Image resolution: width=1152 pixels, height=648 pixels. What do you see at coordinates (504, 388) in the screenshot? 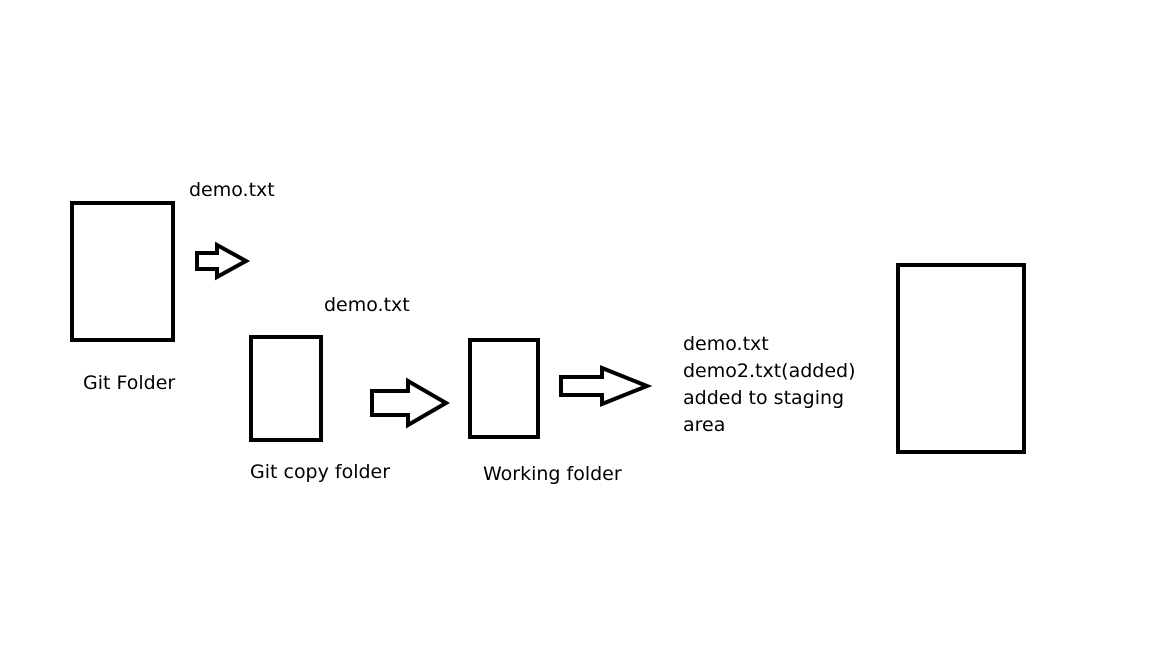
I see `working-folder-box` at bounding box center [504, 388].